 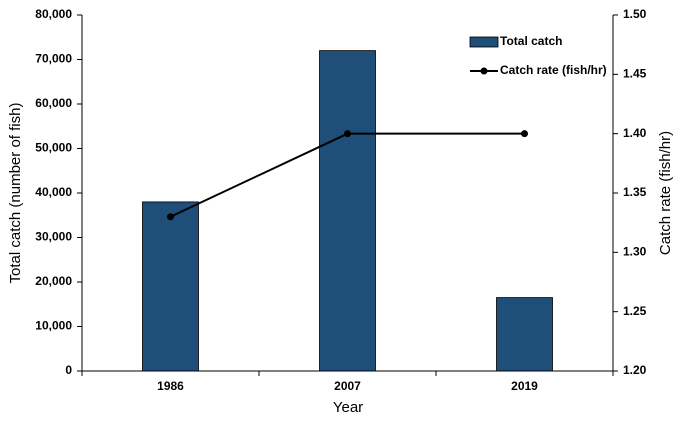 I want to click on y-tick-label: 30,000, so click(x=53, y=237).